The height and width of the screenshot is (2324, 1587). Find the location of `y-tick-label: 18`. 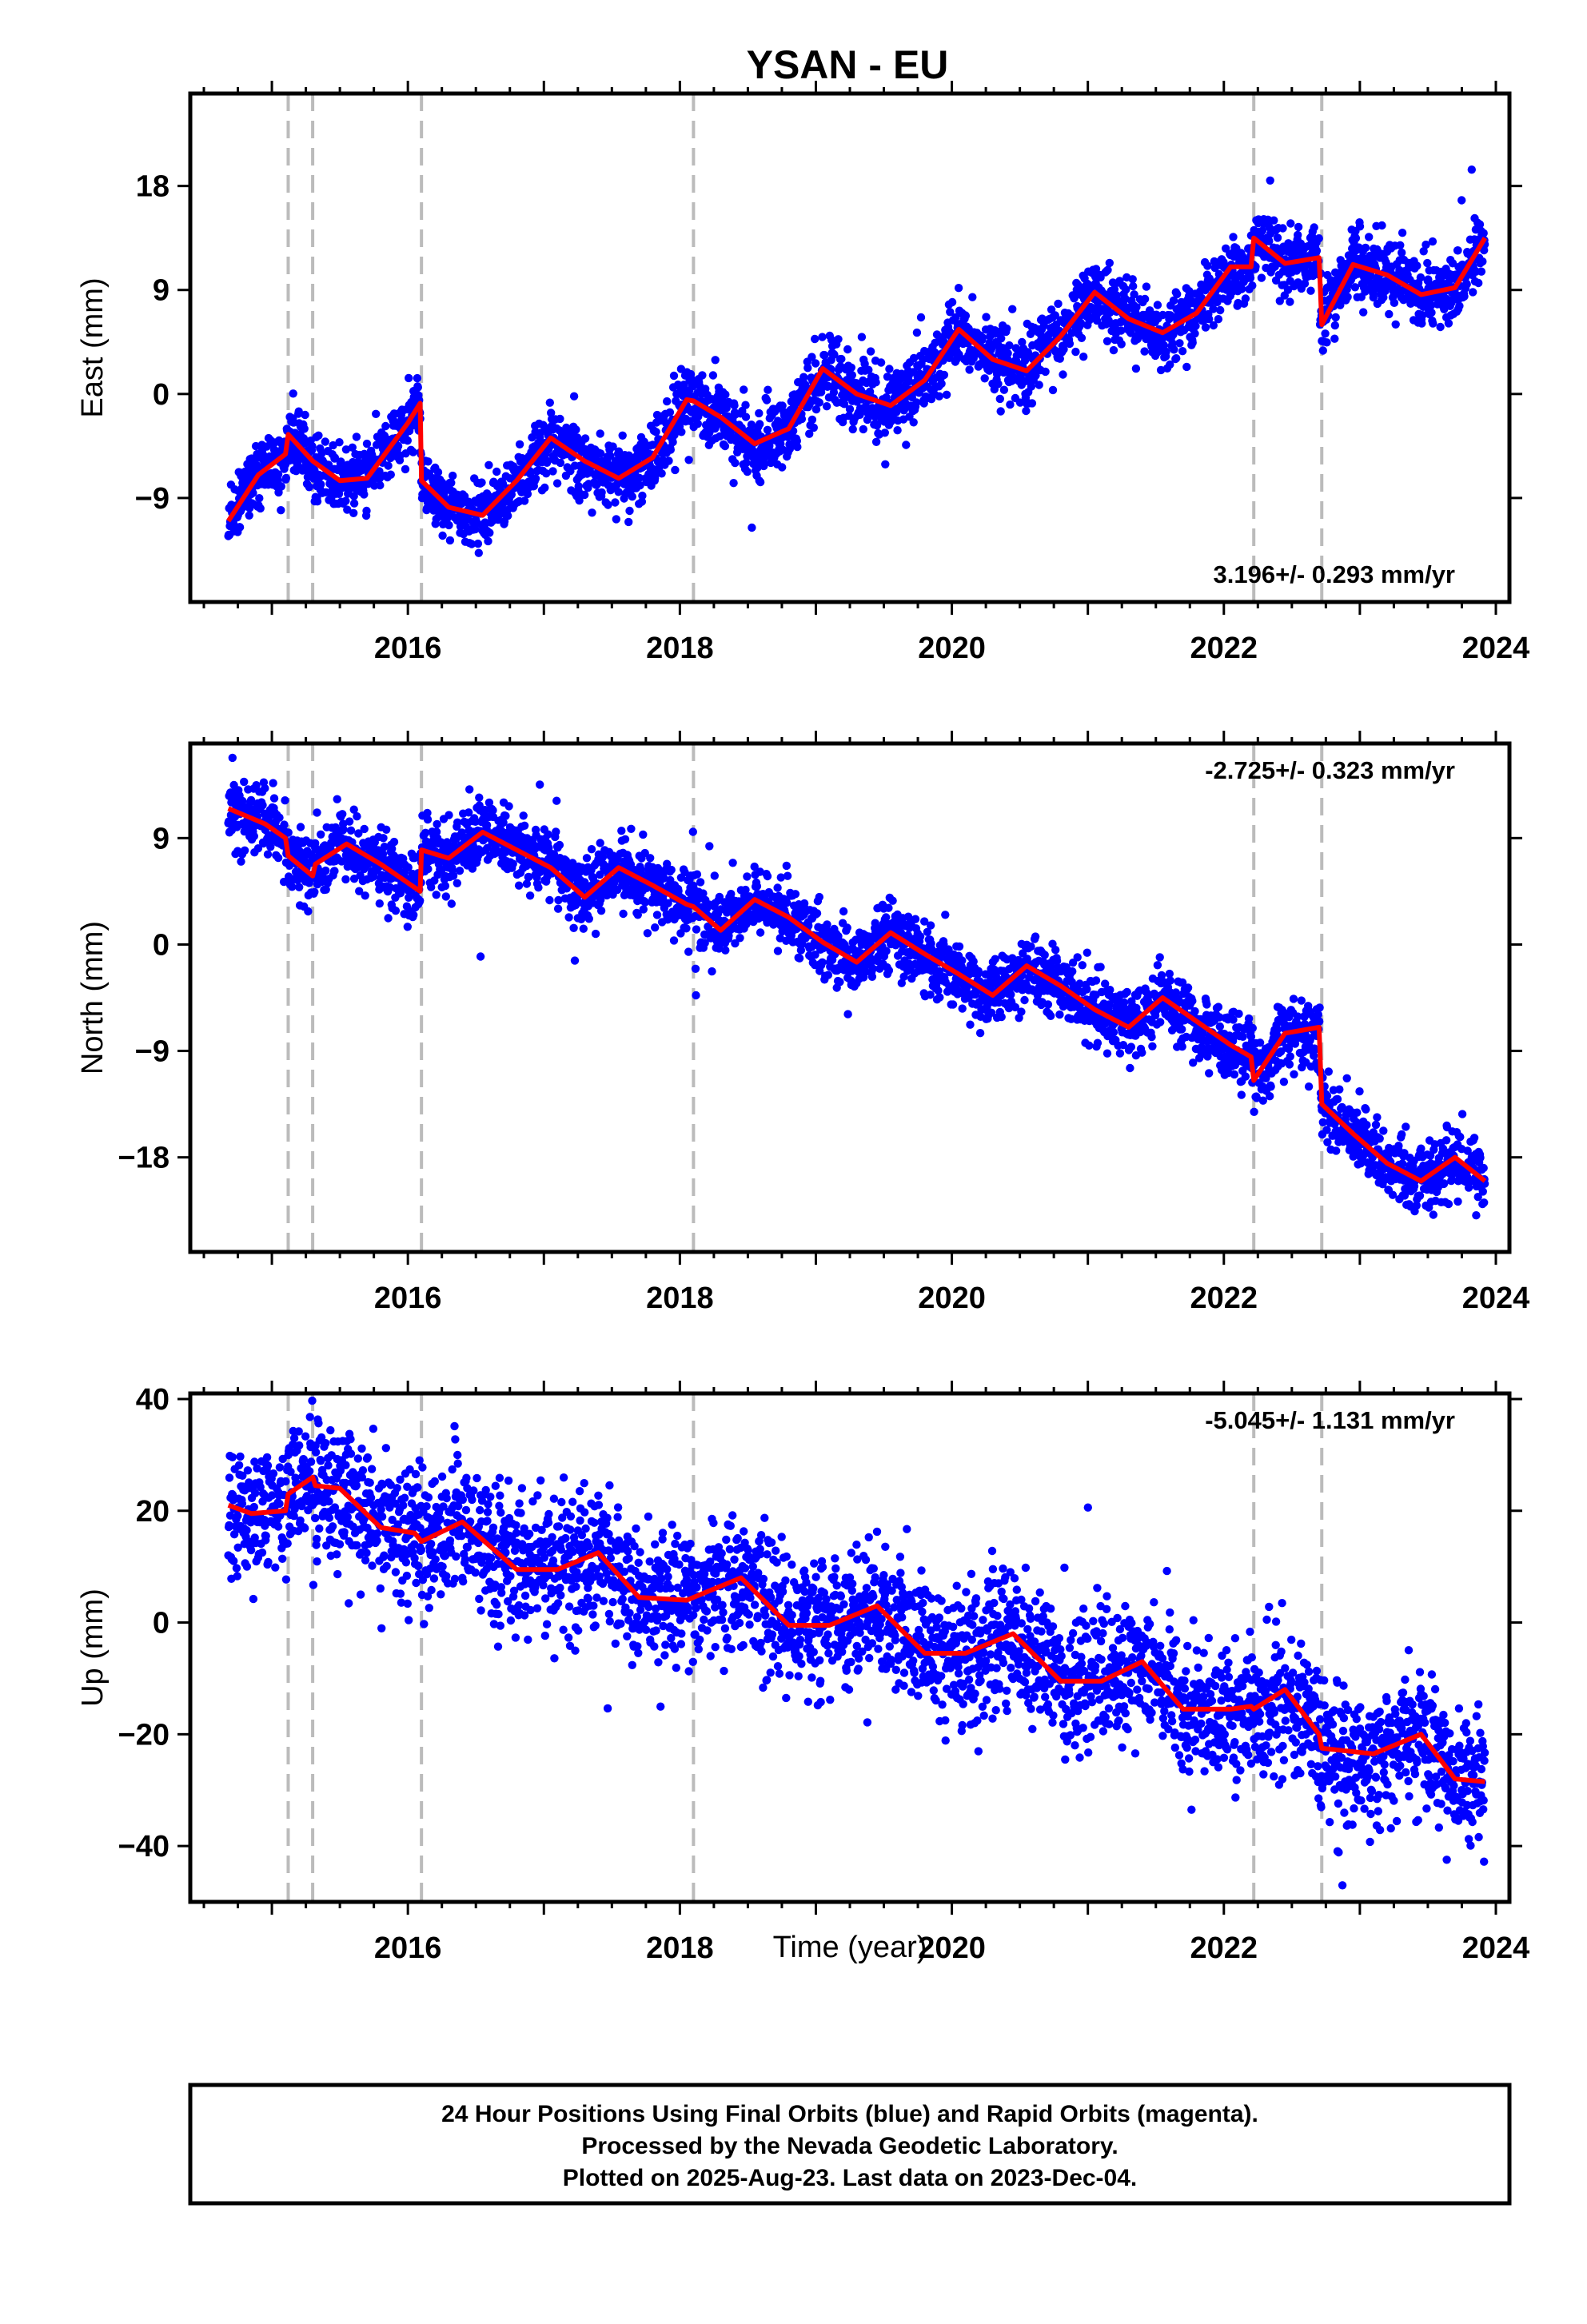

y-tick-label: 18 is located at coordinates (152, 187).